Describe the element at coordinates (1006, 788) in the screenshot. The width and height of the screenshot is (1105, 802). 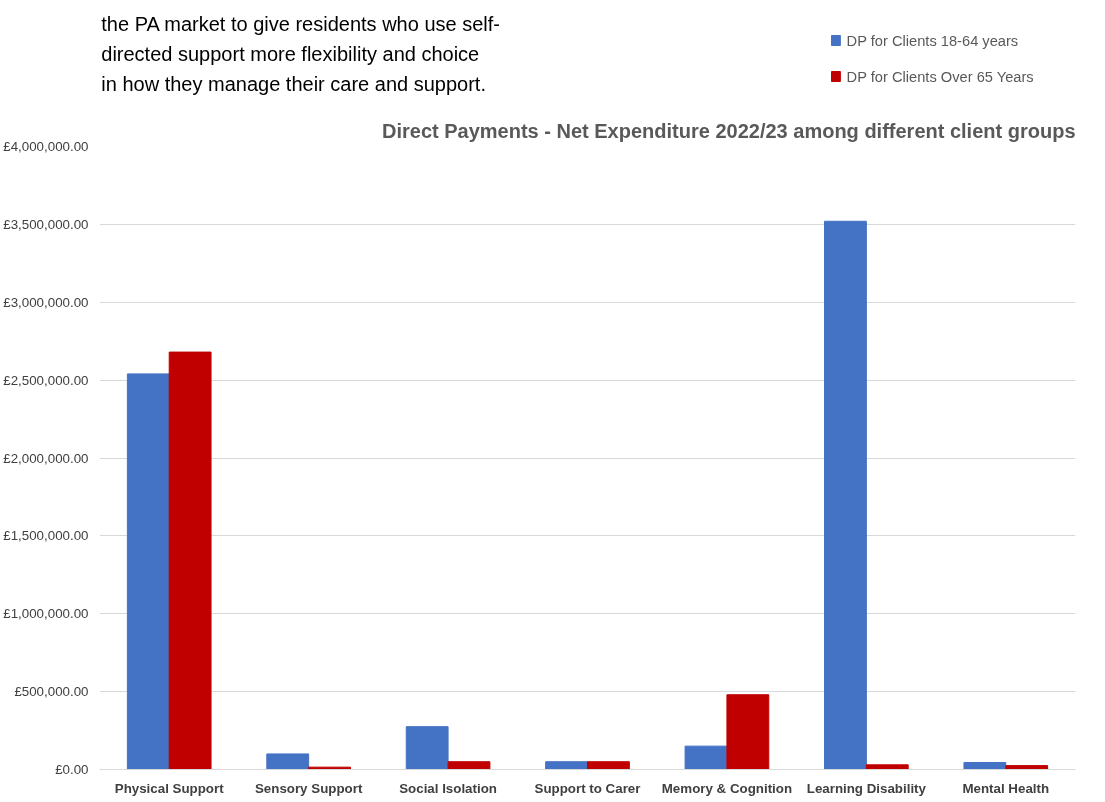
I see `x-tick-label: Mental Health` at that location.